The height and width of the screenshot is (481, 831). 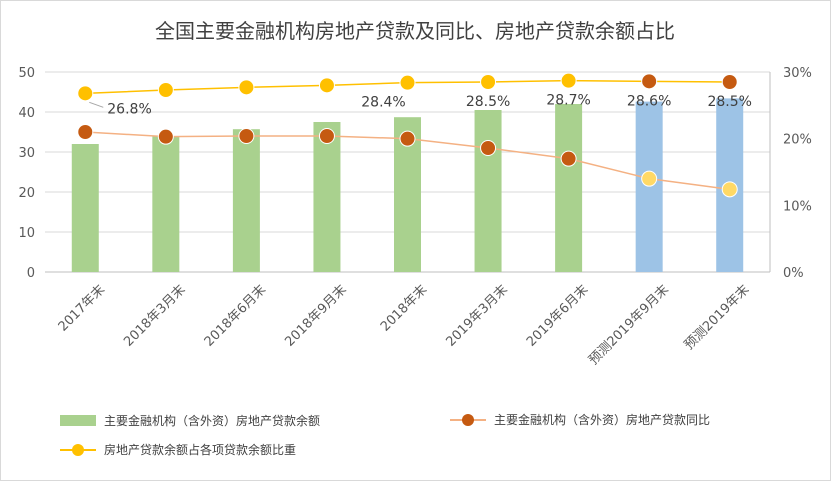 I want to click on y-left-tick-label: 50, so click(x=26, y=73).